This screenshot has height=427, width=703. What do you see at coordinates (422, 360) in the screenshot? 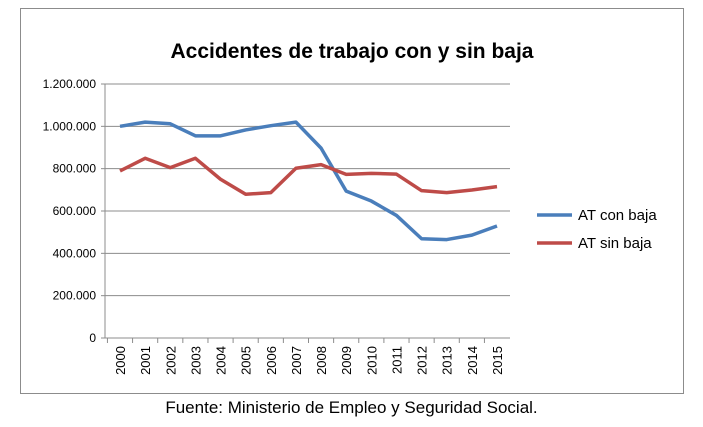
I see `x-tick-label: 2012` at bounding box center [422, 360].